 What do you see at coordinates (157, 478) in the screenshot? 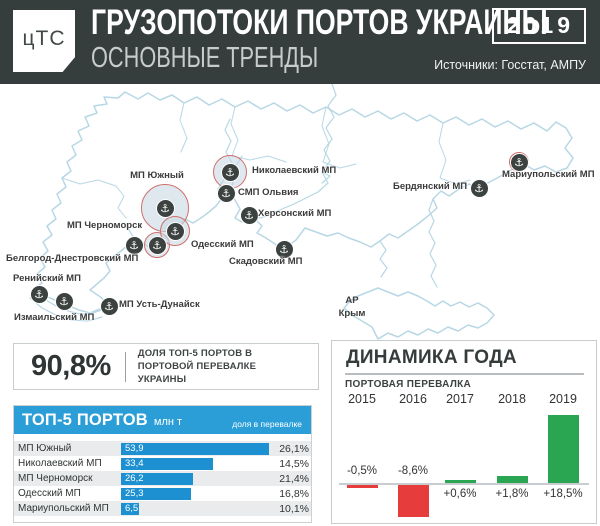
I see `volume-bar: 26,2` at bounding box center [157, 478].